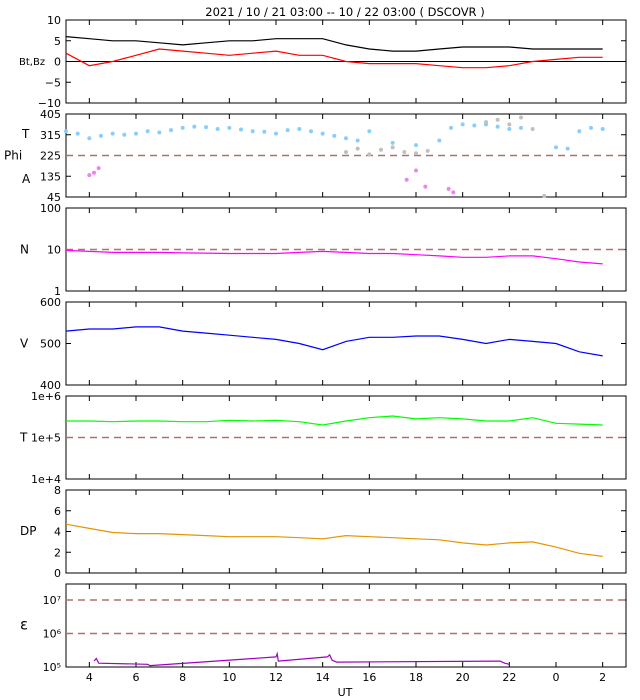 The image size is (640, 700). What do you see at coordinates (334, 58) in the screenshot?
I see `series-line-bz` at bounding box center [334, 58].